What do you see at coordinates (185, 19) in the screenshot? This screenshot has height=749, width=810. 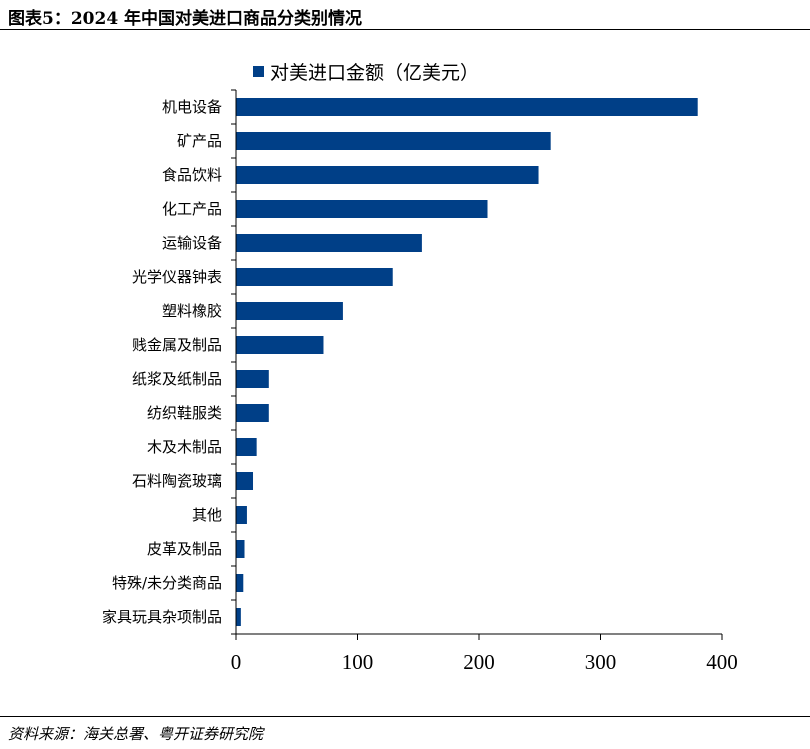 I see `figure-title: 图表5：2024 年中国对美进口商品分类别情况` at bounding box center [185, 19].